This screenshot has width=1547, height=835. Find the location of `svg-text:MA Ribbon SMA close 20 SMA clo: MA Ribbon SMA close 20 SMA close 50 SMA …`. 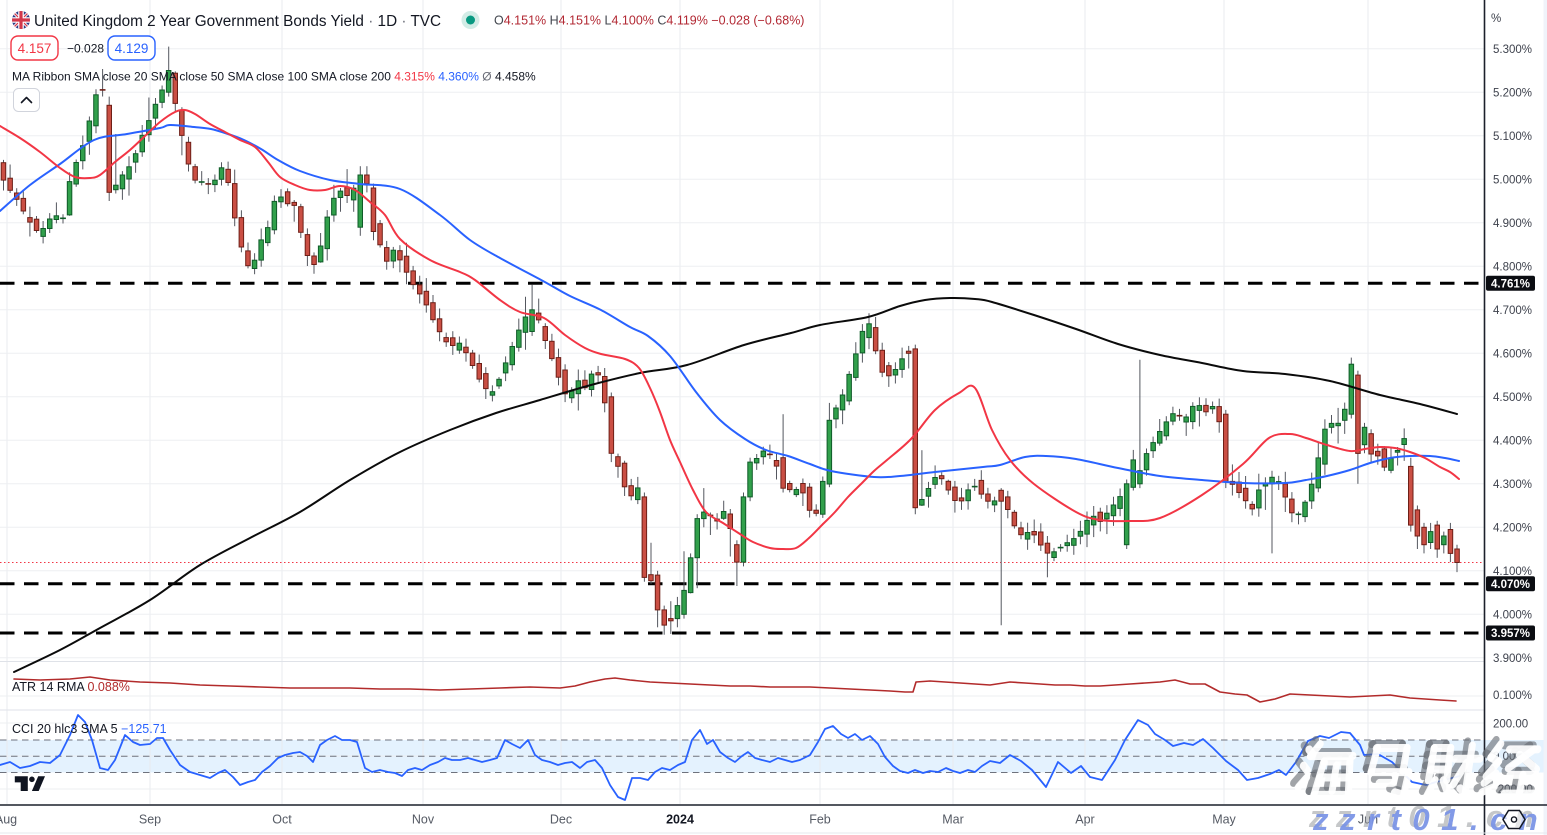

svg-text:MA Ribbon SMA close 20 SMA clo: MA Ribbon SMA close 20 SMA close 50 SMA … is located at coordinates (274, 77).